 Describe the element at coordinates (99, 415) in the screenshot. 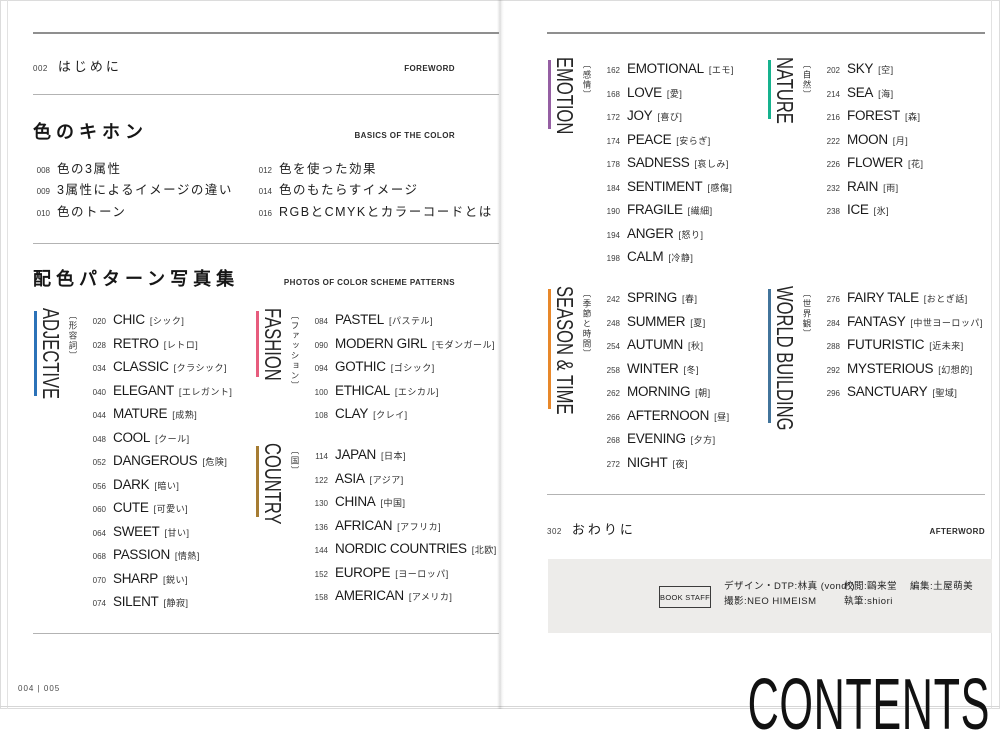

I see `page-number: 044` at that location.